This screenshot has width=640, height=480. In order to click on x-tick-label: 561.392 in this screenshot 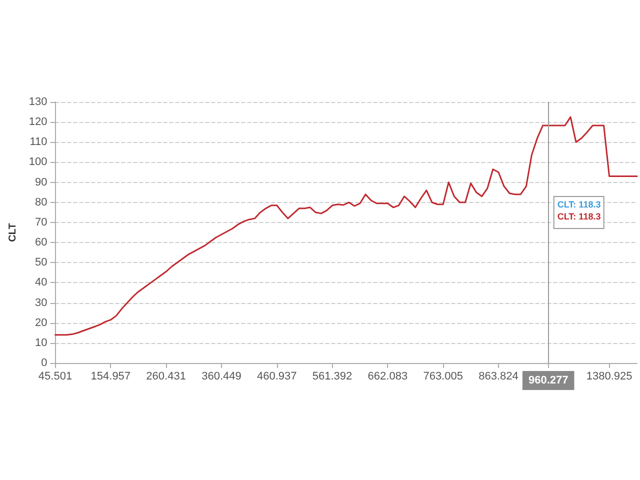, I will do `click(332, 376)`.